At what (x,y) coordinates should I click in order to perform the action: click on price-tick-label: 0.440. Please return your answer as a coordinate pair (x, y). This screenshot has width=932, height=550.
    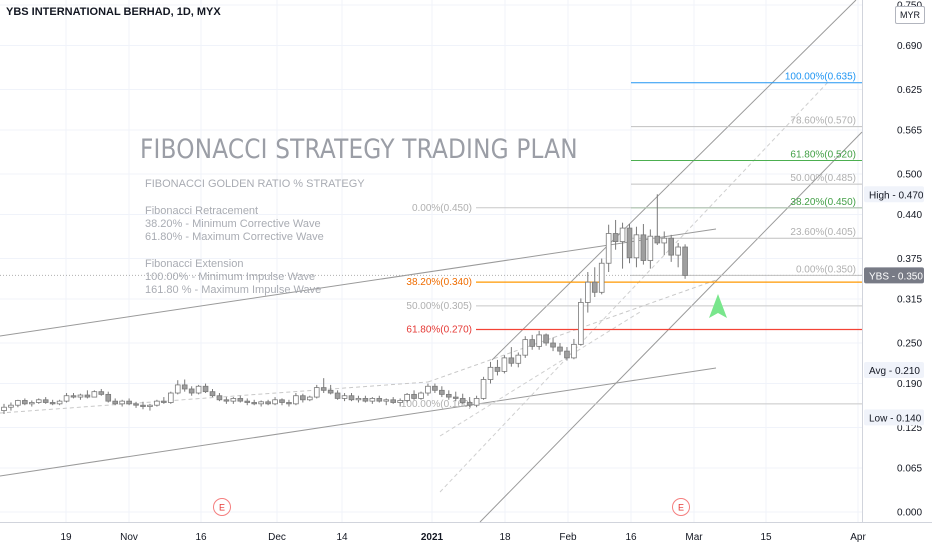
    Looking at the image, I should click on (909, 215).